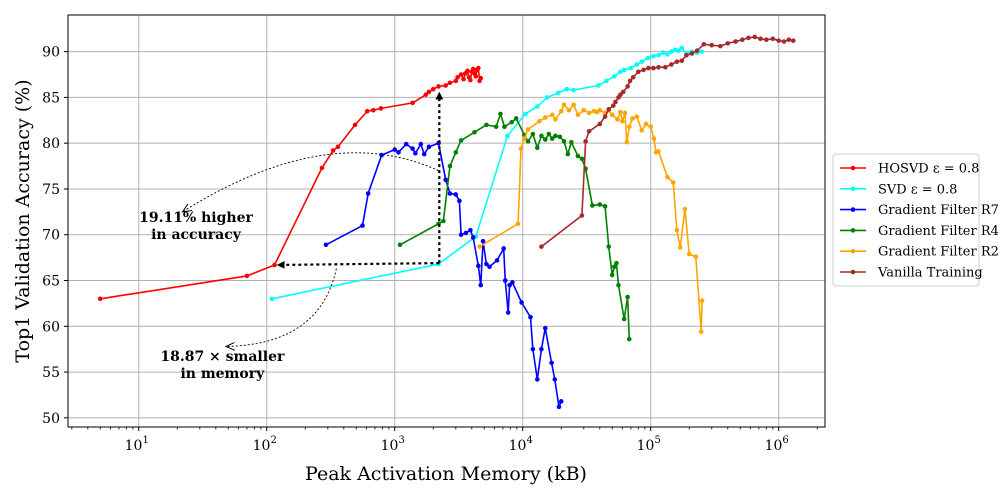 The height and width of the screenshot is (500, 1000). I want to click on y-tick-label: 90, so click(51, 53).